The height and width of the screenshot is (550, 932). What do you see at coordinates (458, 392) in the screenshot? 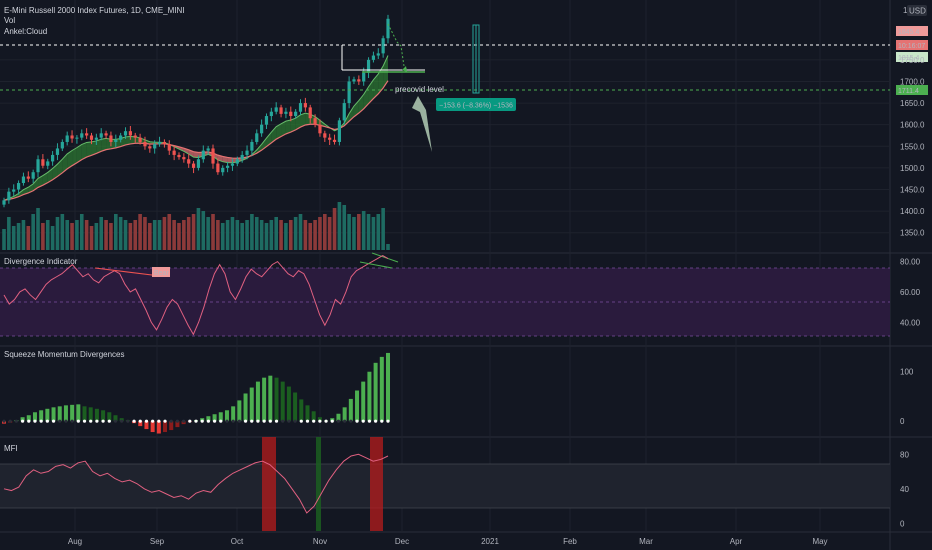
I see `squeeze-pane: Squeeze Momentum Divergences 100 0` at bounding box center [458, 392].